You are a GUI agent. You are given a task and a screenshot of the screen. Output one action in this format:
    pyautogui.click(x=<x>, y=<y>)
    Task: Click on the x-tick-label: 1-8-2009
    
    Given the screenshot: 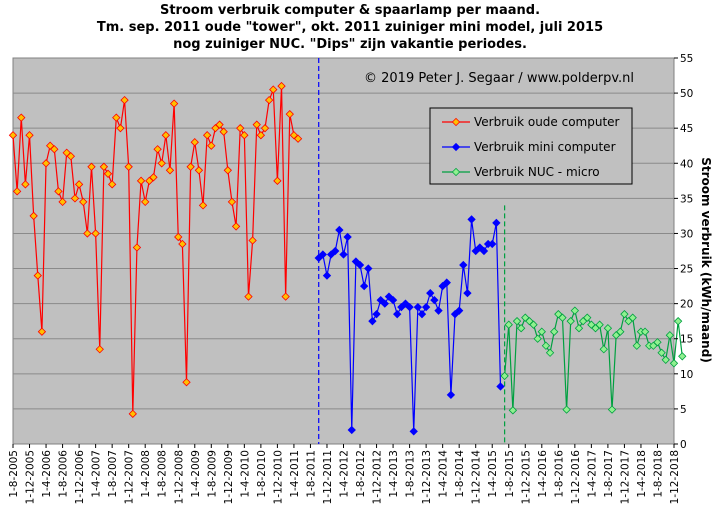 What is the action you would take?
    pyautogui.click(x=212, y=474)
    